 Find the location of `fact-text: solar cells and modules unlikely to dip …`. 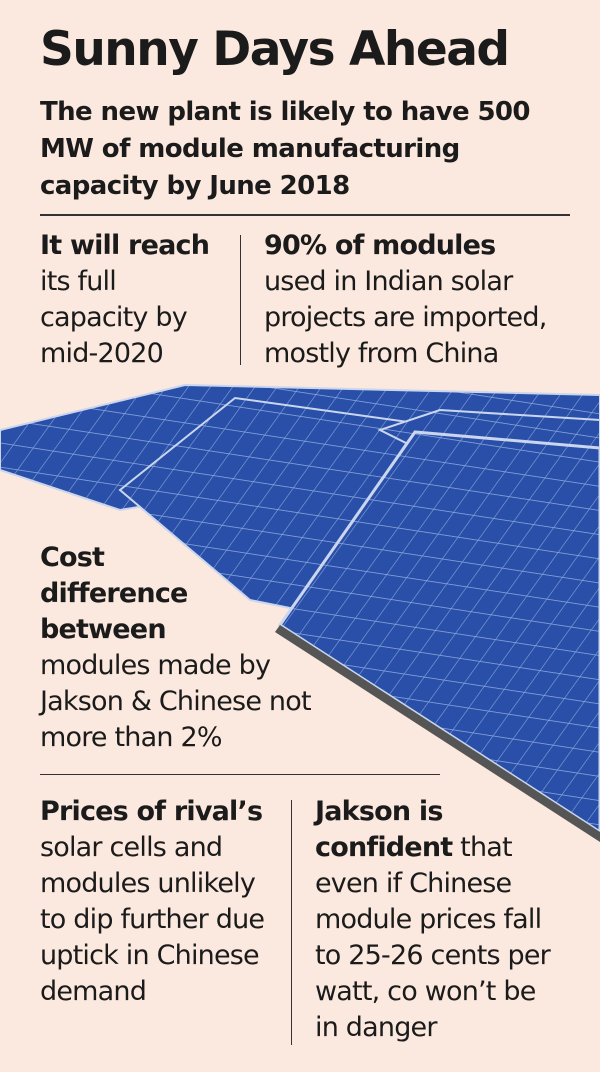

fact-text: solar cells and modules unlikely to dip … is located at coordinates (152, 919).